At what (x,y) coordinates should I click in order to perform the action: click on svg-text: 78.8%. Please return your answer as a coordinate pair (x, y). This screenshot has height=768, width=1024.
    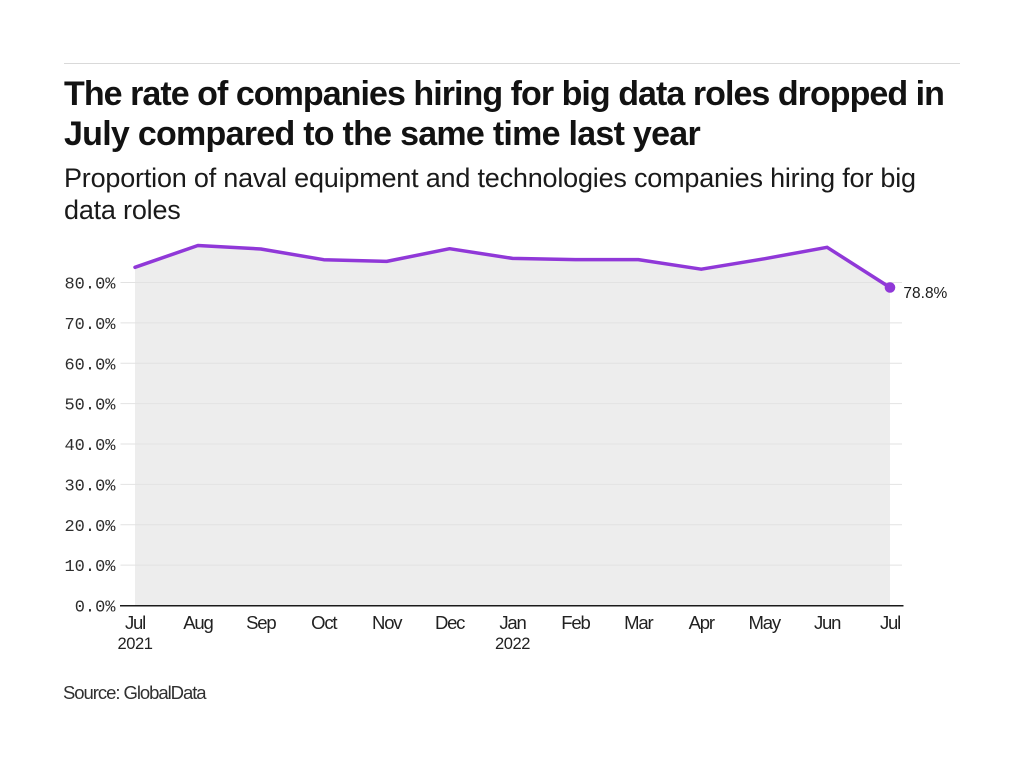
    Looking at the image, I should click on (925, 293).